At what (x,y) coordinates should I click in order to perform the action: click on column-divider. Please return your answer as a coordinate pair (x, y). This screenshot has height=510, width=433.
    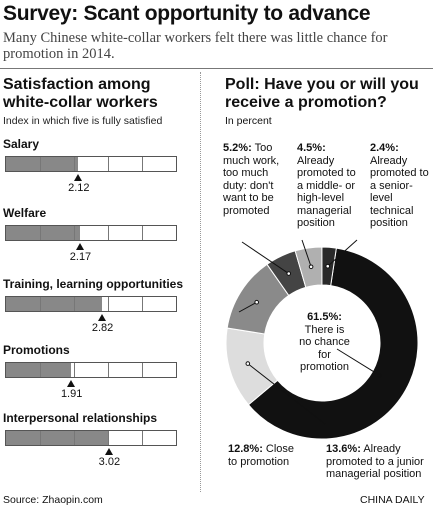
    Looking at the image, I should click on (200, 282).